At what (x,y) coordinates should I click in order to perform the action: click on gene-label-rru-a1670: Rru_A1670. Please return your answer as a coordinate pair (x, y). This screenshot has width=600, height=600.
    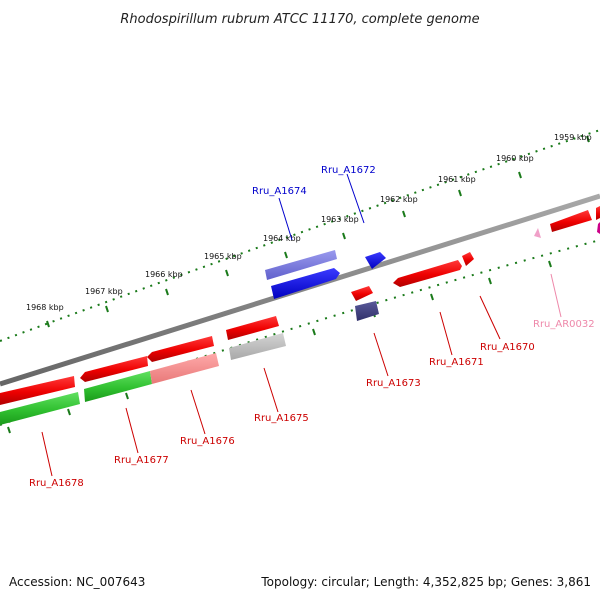
    Looking at the image, I should click on (507, 347).